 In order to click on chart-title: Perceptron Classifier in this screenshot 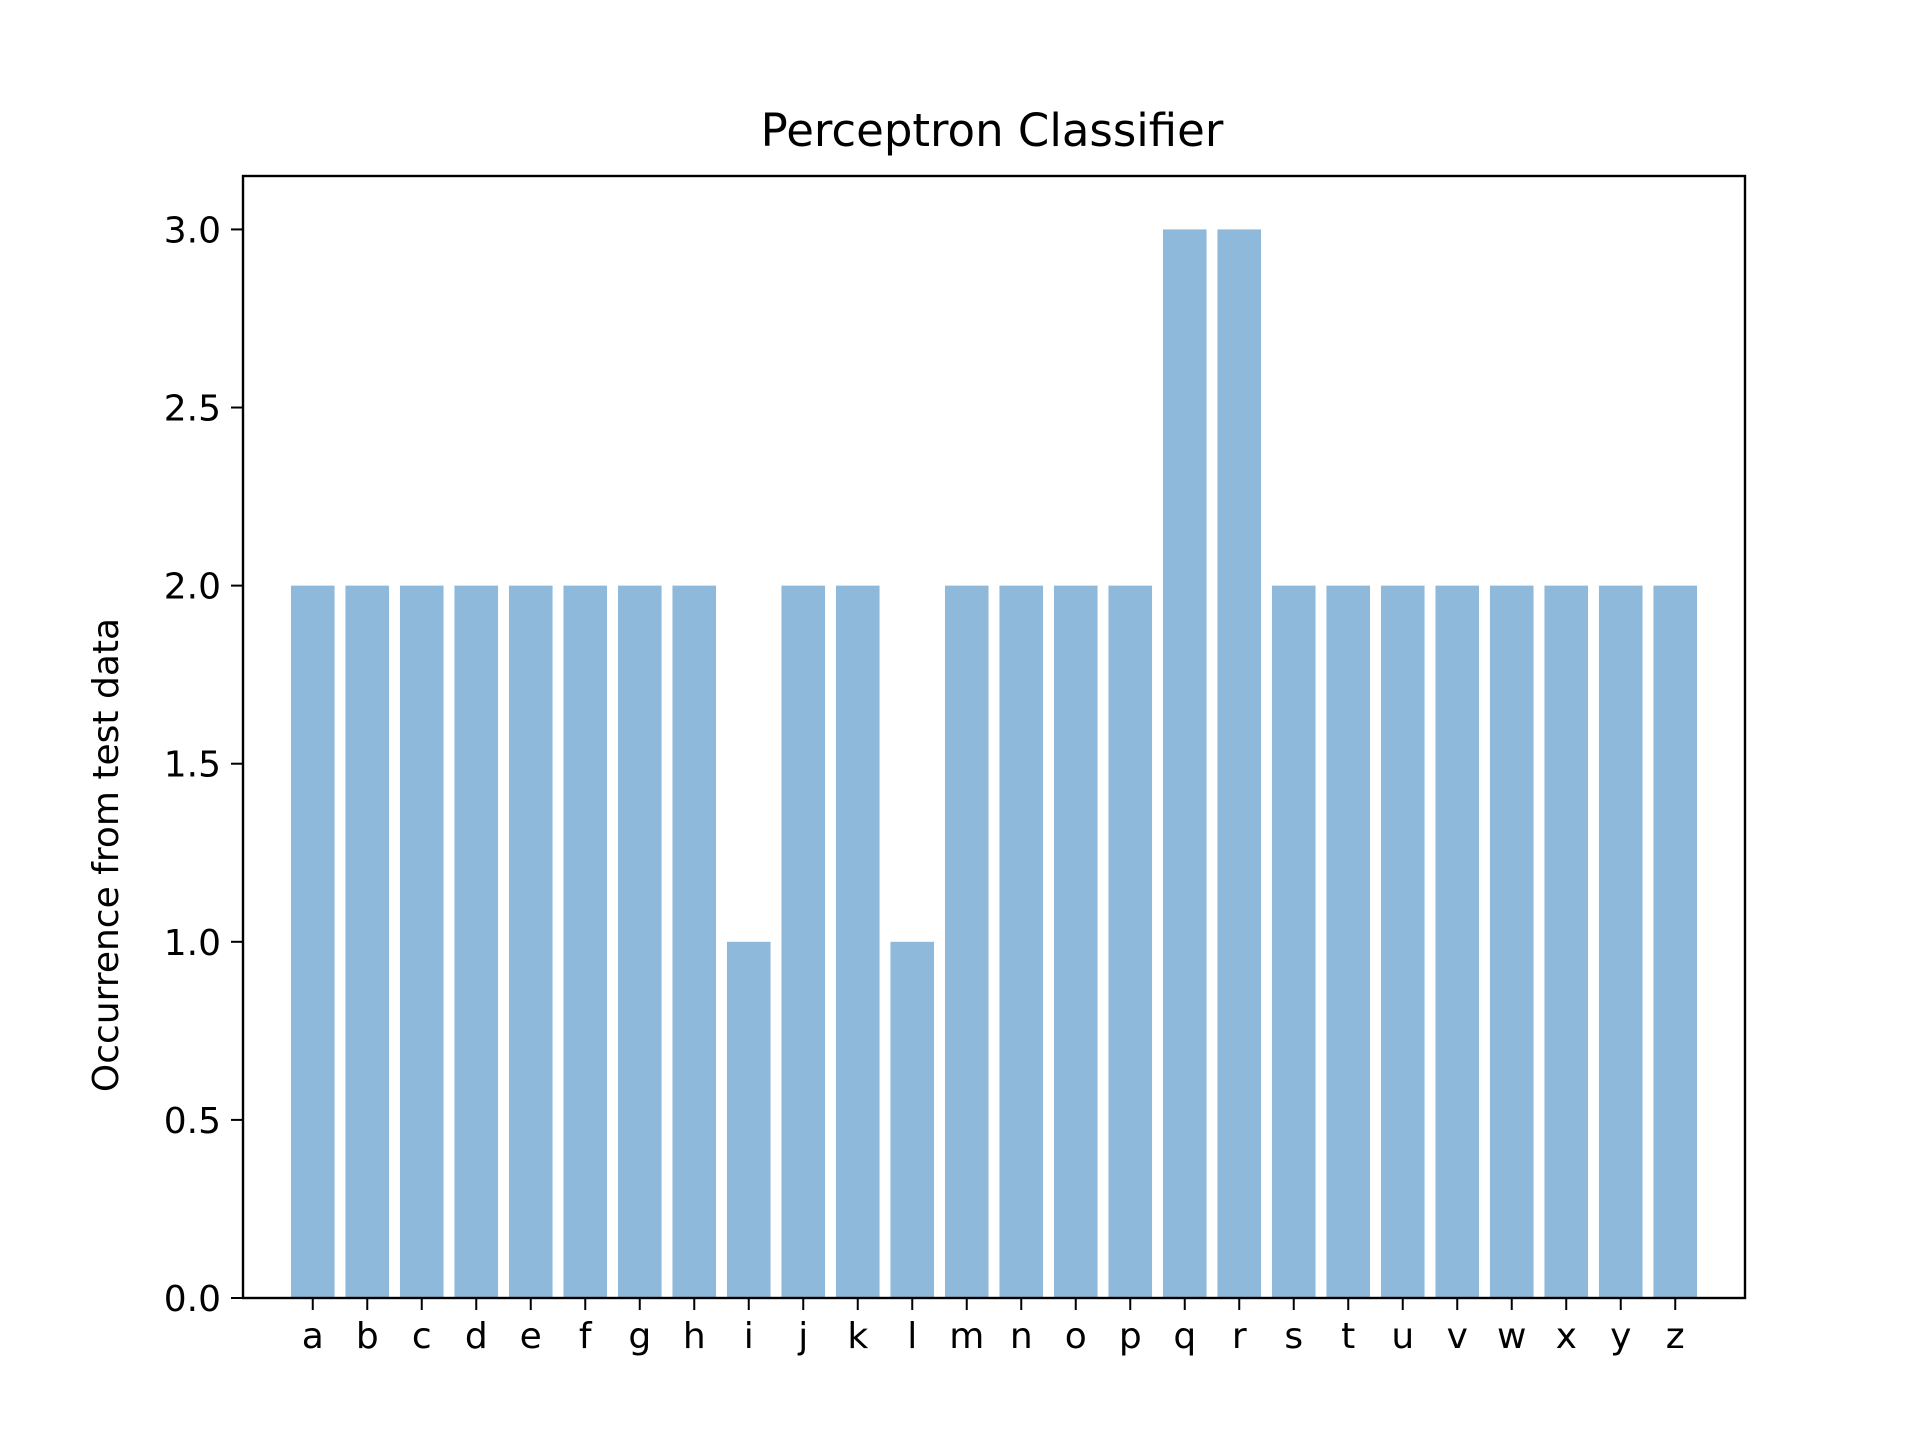, I will do `click(992, 130)`.